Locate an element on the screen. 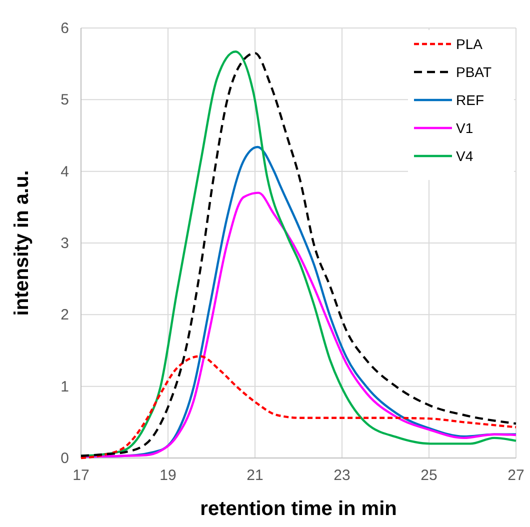 The image size is (530, 527). y-axis-title: intensity in a.u. is located at coordinates (22, 243).